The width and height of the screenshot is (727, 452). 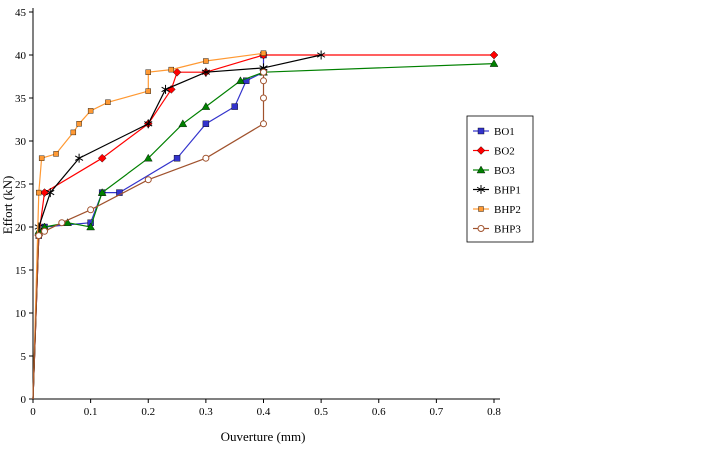 What do you see at coordinates (21, 142) in the screenshot?
I see `y-tick-label: 30` at bounding box center [21, 142].